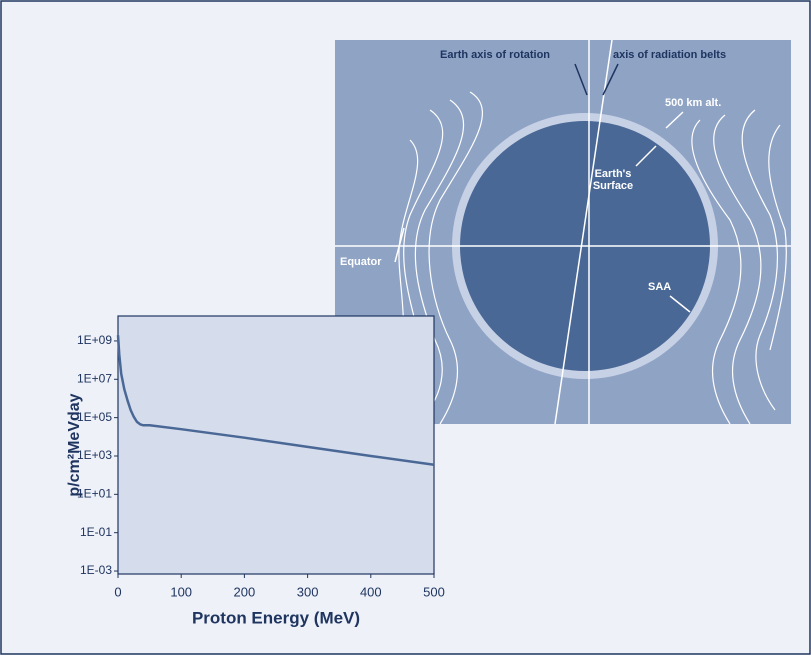 This screenshot has width=811, height=660. I want to click on diagram-label: Equator, so click(361, 262).